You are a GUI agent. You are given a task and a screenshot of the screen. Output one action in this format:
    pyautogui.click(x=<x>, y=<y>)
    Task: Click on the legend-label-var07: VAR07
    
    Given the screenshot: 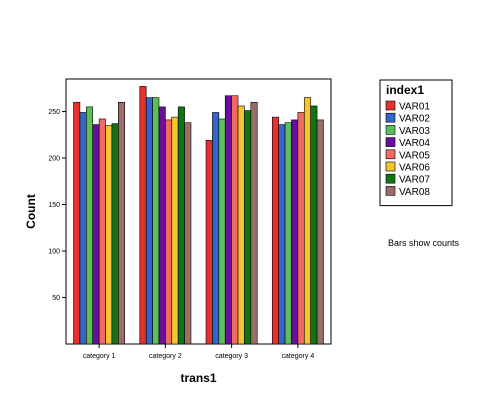 What is the action you would take?
    pyautogui.click(x=414, y=180)
    